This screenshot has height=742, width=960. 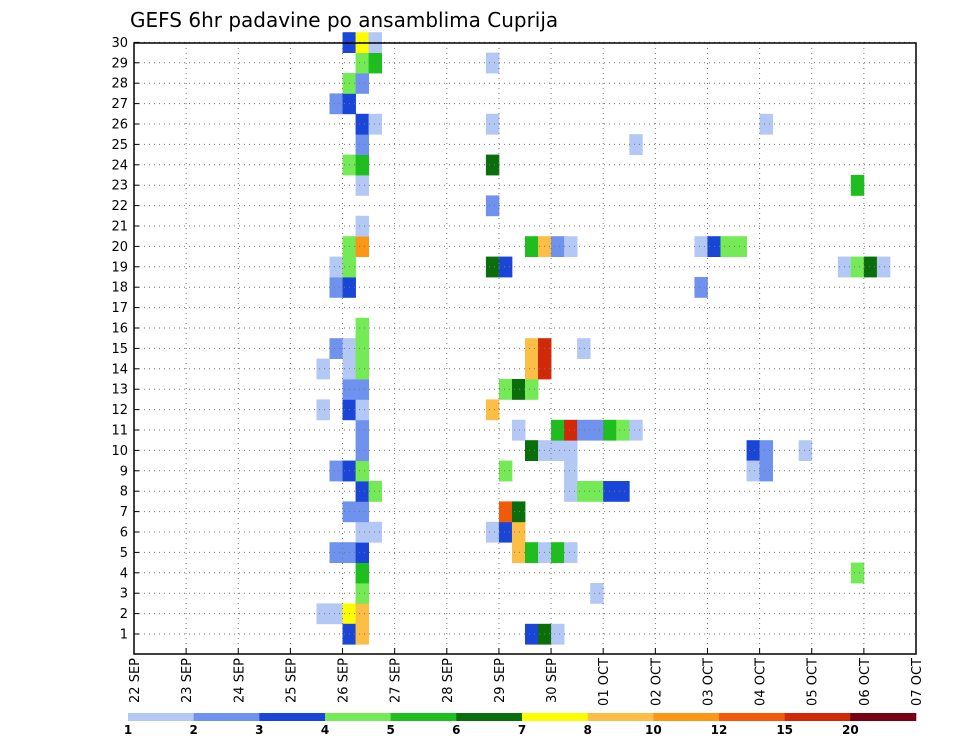 I want to click on x-tick-label: 07 OCT, so click(x=917, y=682).